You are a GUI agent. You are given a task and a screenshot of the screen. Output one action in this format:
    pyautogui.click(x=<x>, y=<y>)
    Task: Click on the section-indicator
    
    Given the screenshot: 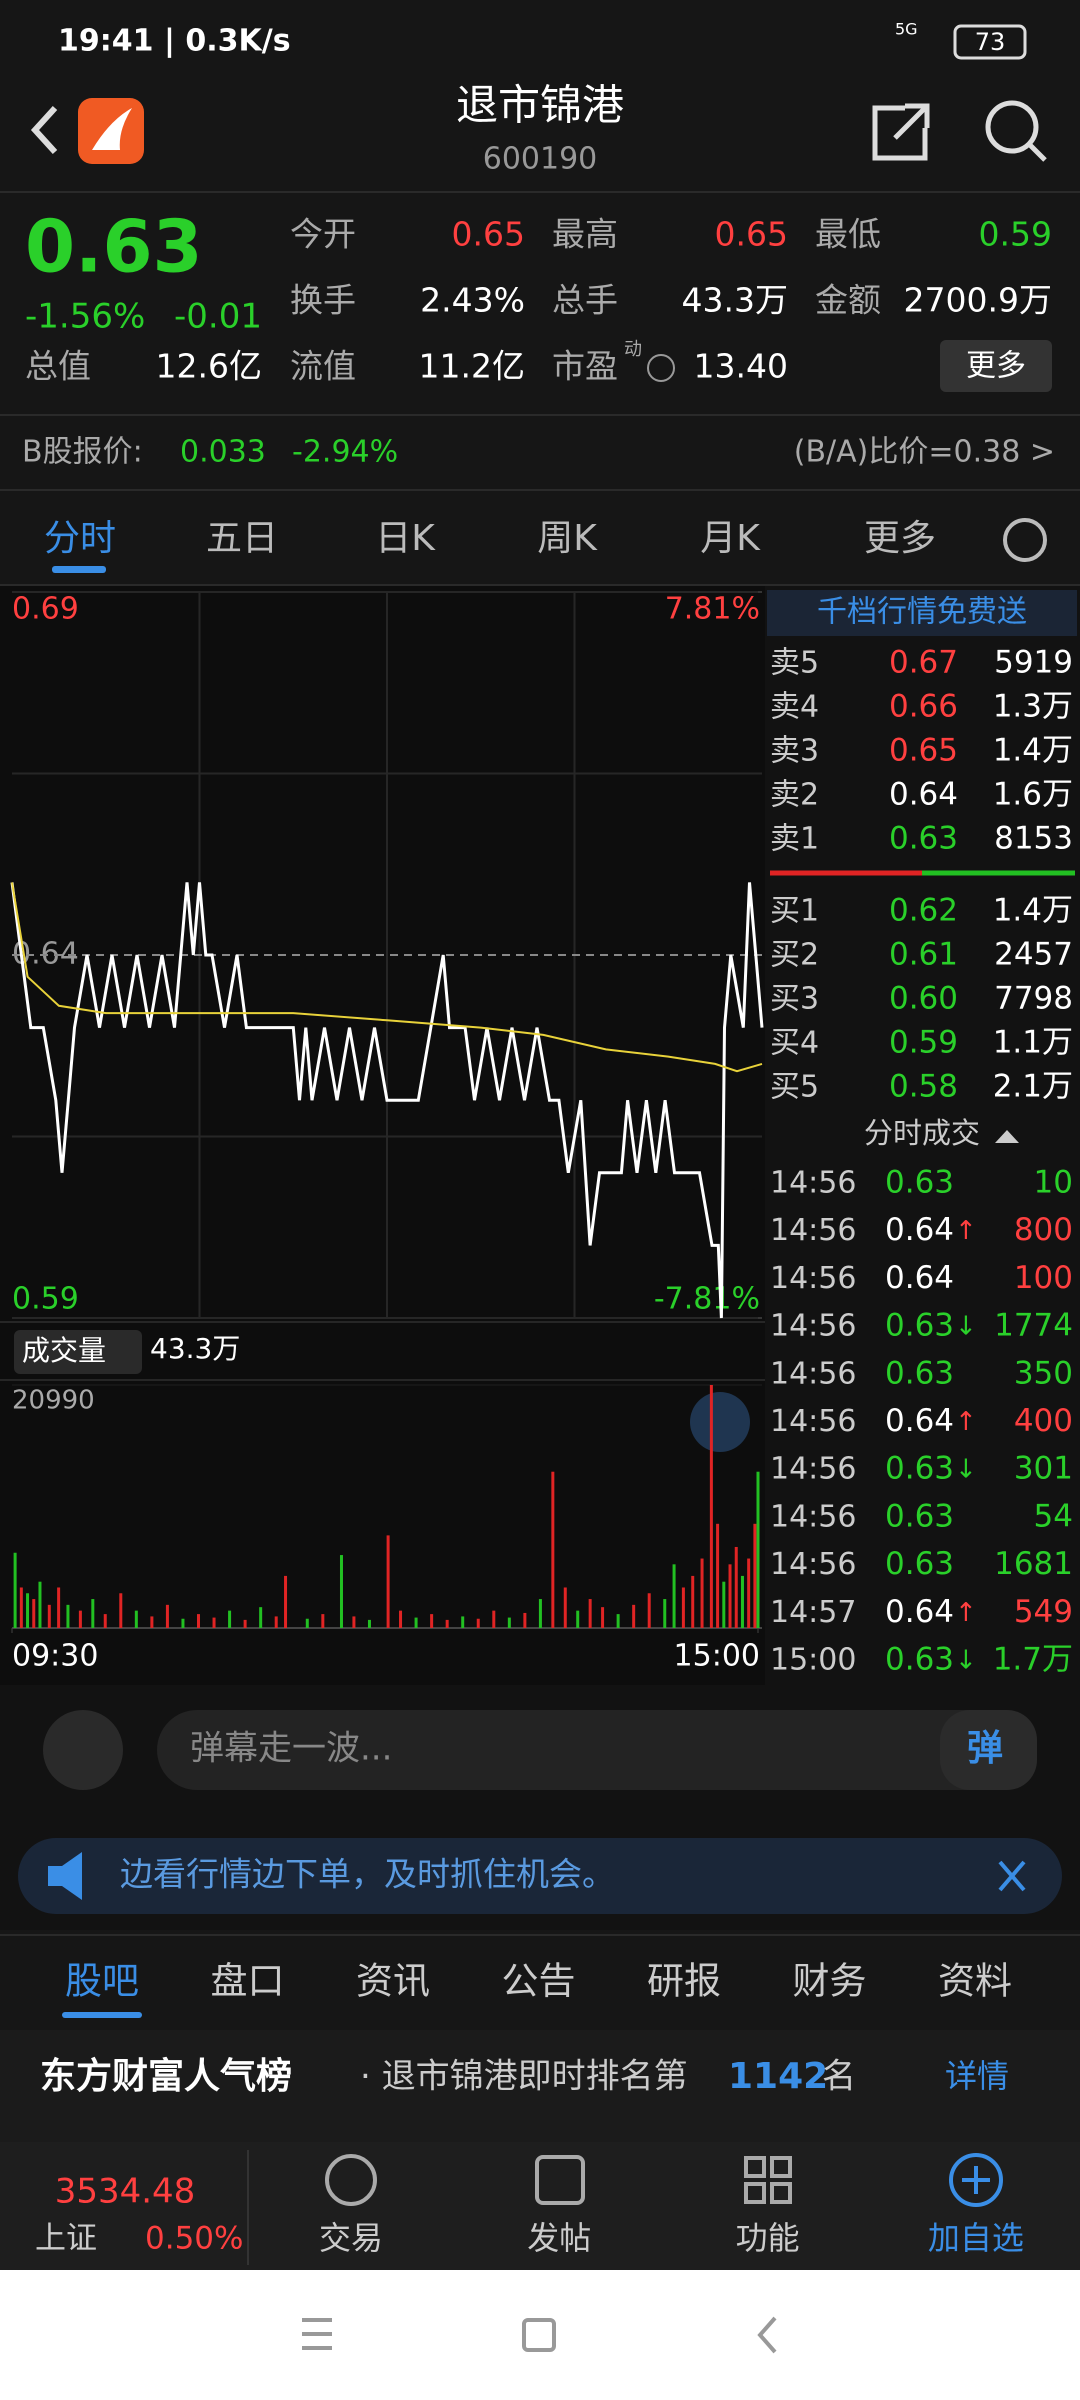 What is the action you would take?
    pyautogui.click(x=102, y=2015)
    